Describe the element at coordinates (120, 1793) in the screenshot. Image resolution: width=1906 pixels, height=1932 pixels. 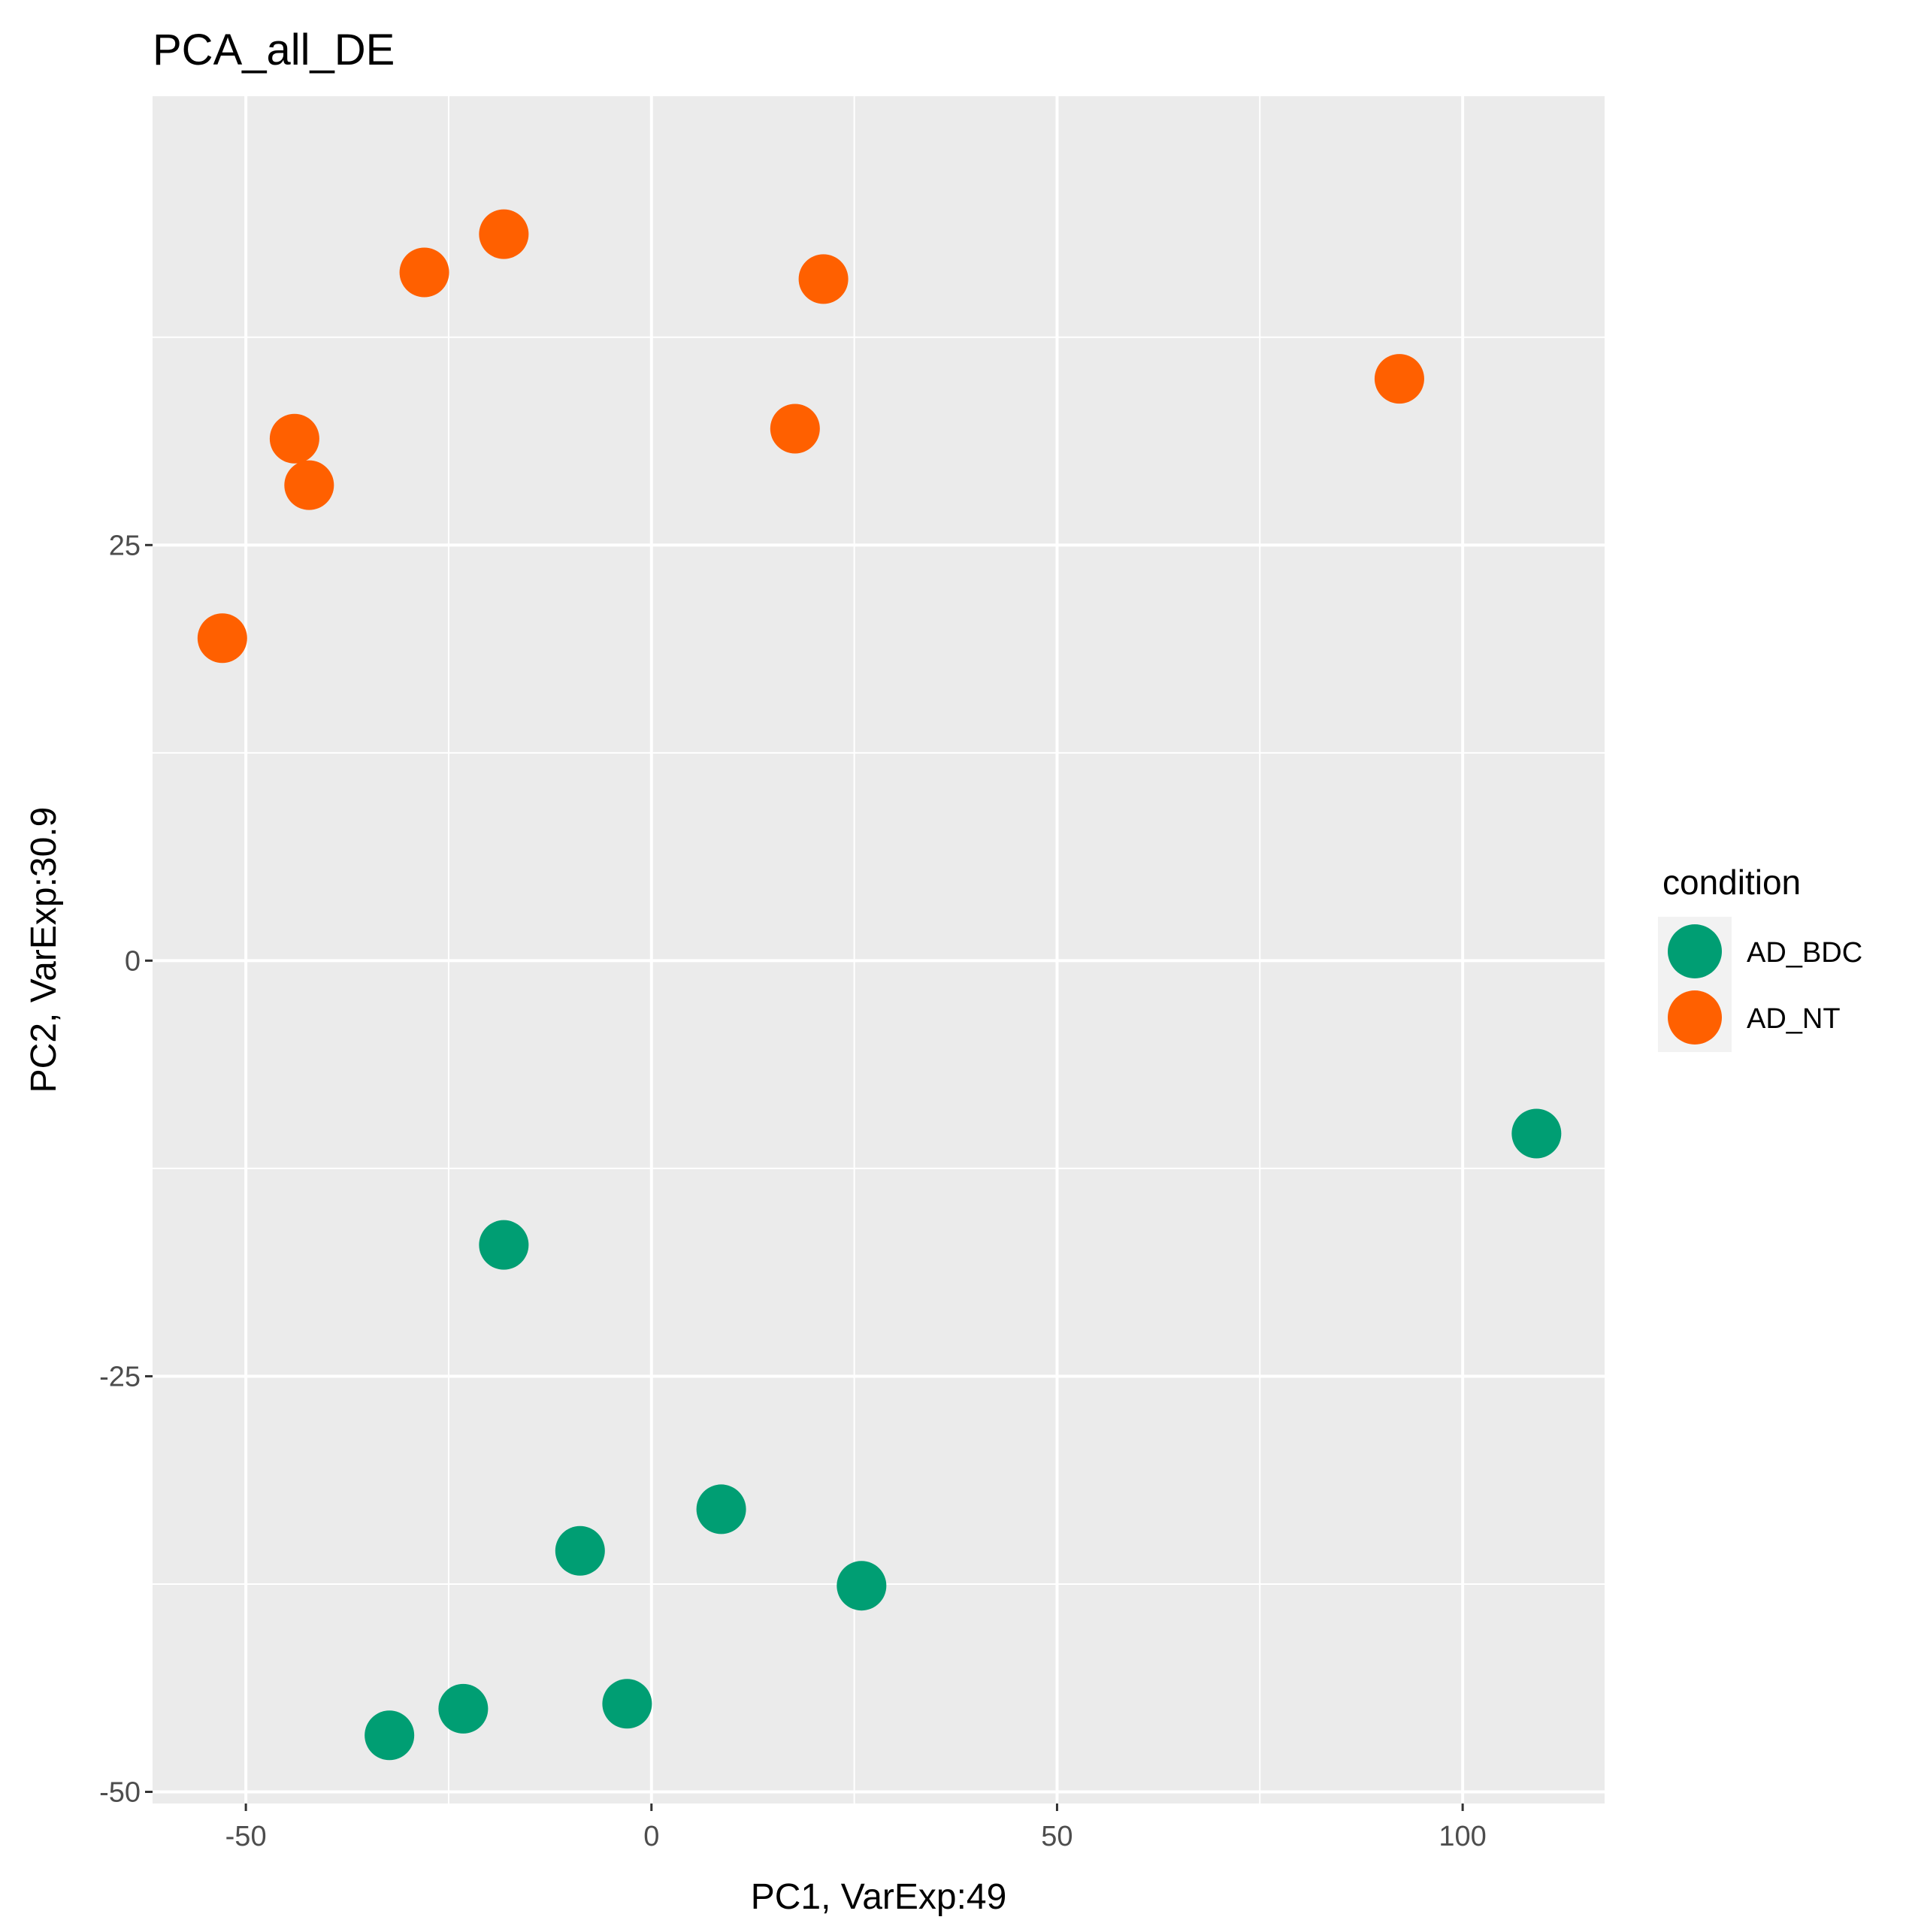
I see `y-tick-label: -50` at that location.